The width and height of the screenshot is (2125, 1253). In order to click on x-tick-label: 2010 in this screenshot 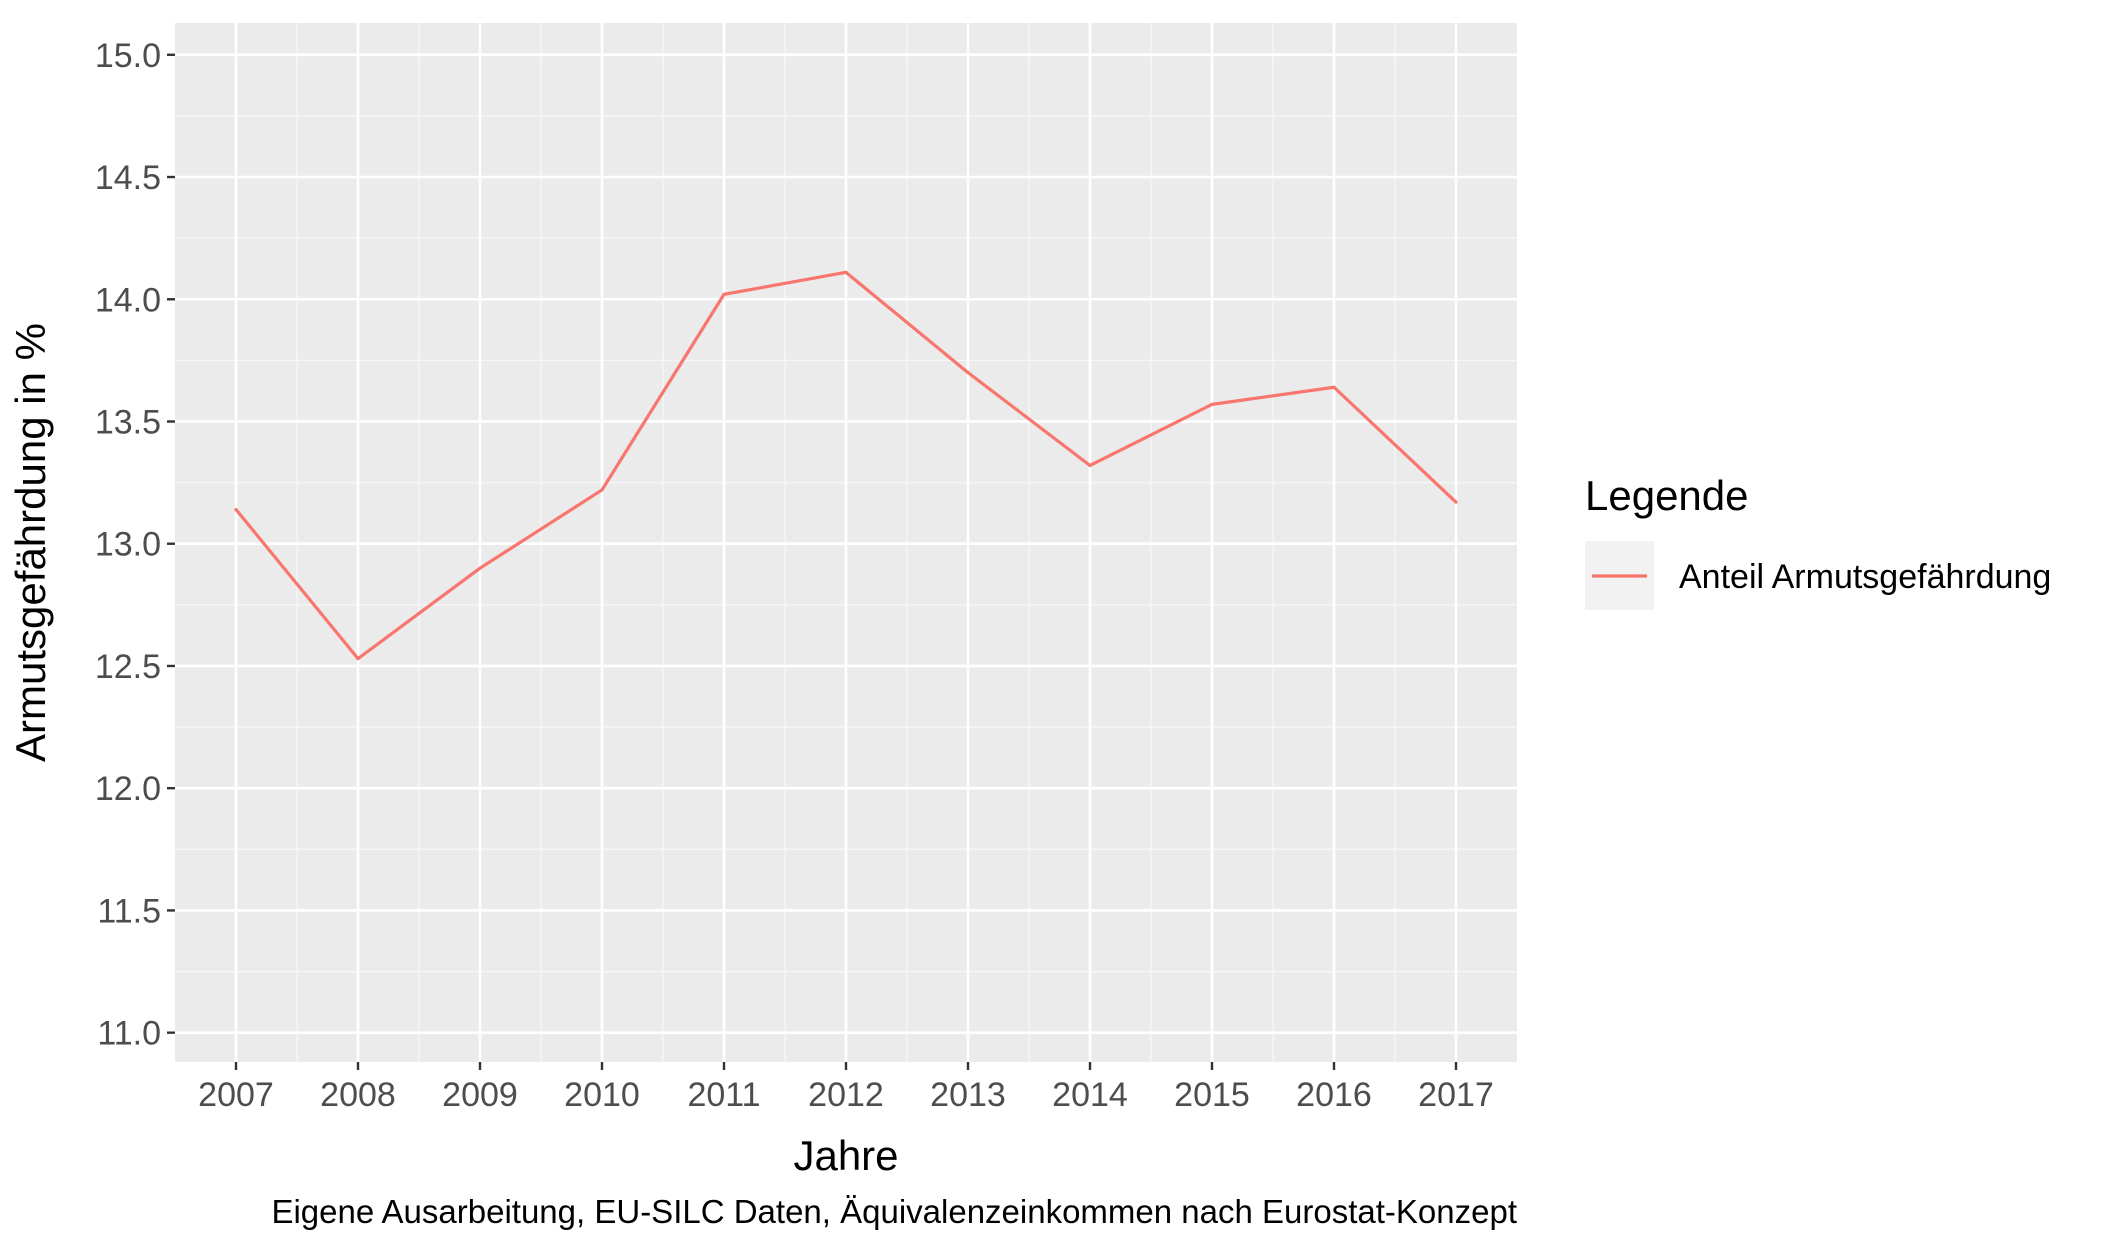, I will do `click(602, 1095)`.